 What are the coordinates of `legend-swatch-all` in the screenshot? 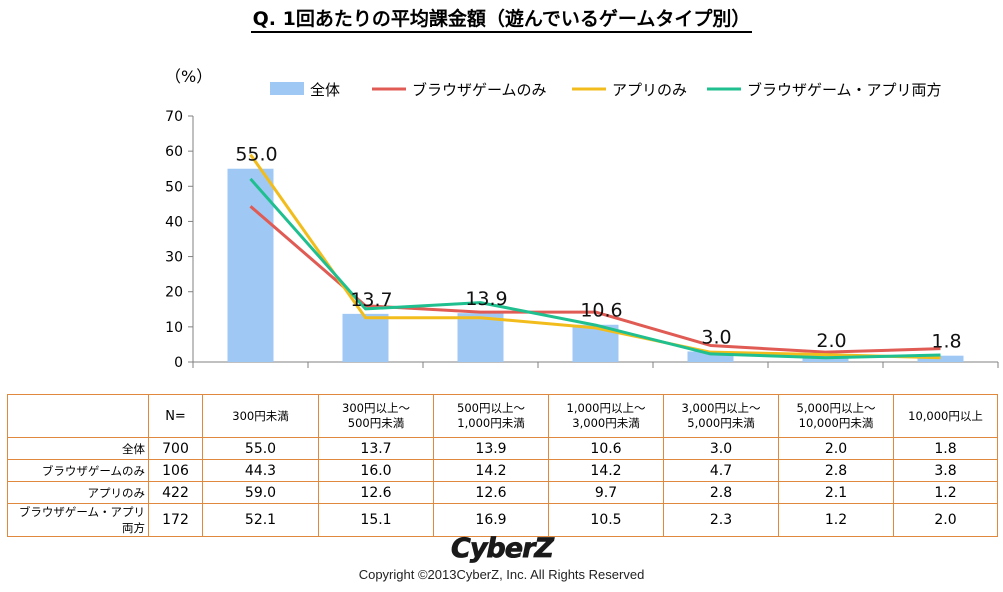 It's located at (287, 88).